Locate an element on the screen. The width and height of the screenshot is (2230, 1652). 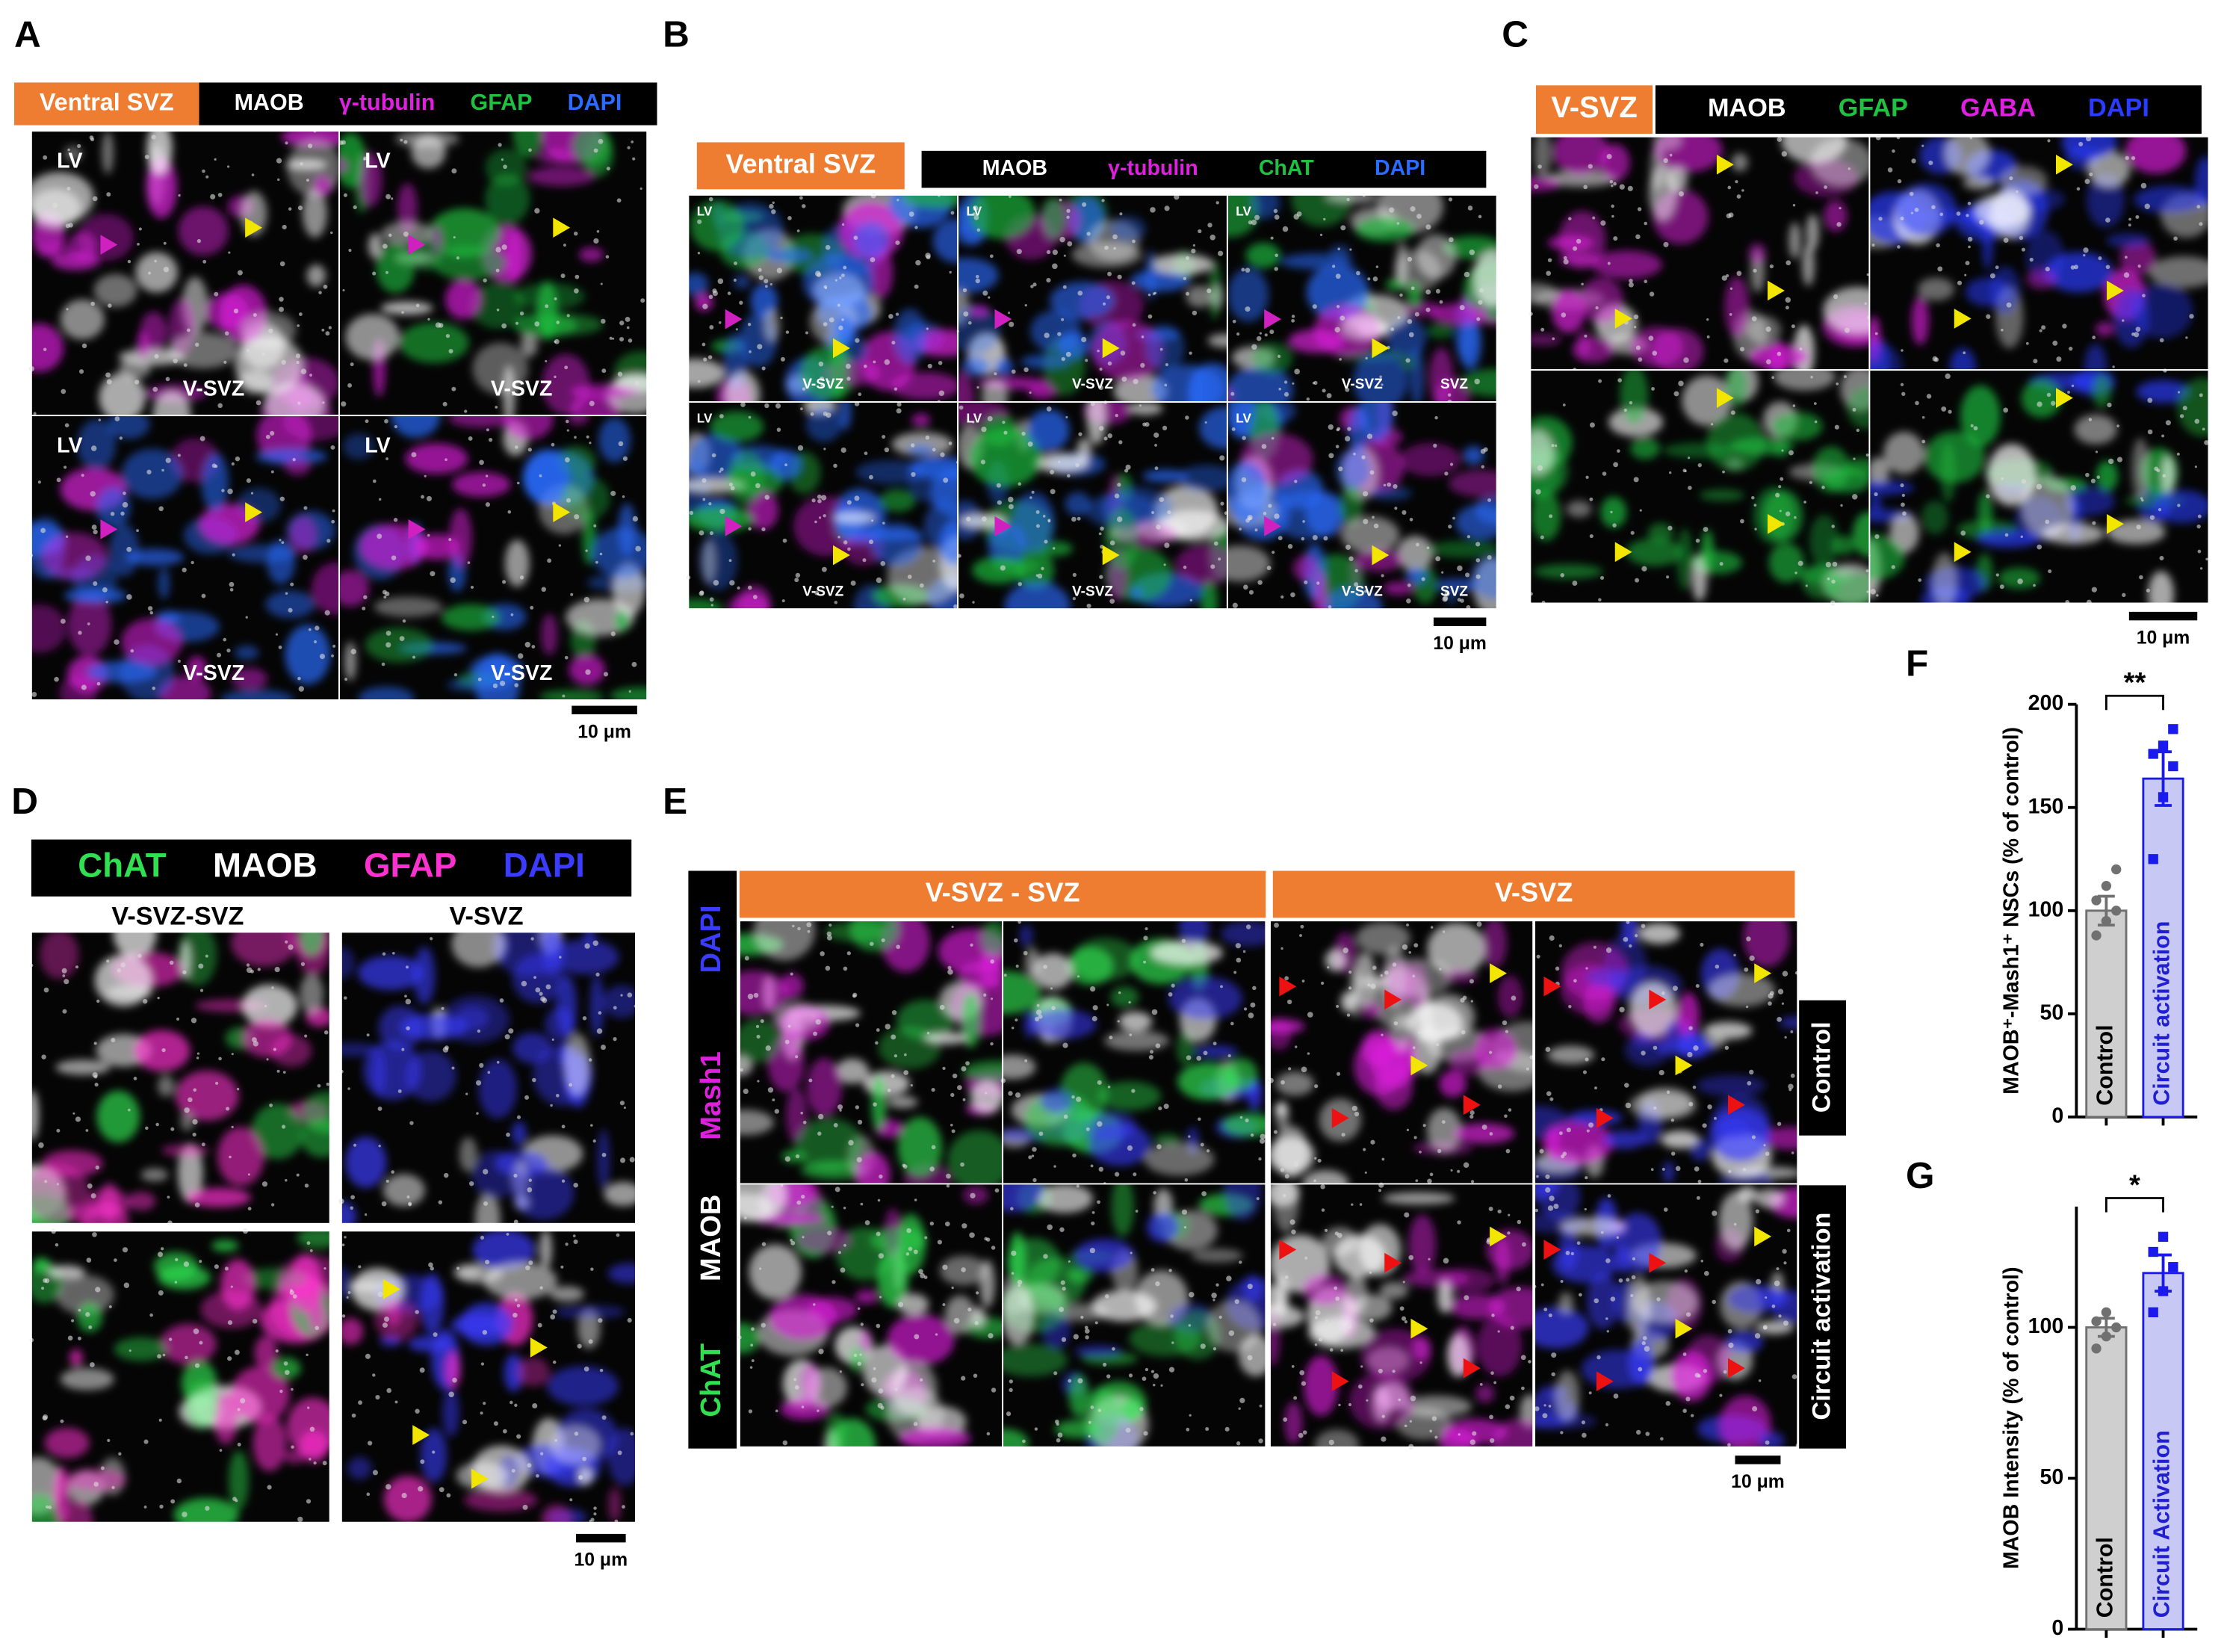
channel-bar is located at coordinates (712, 1159).